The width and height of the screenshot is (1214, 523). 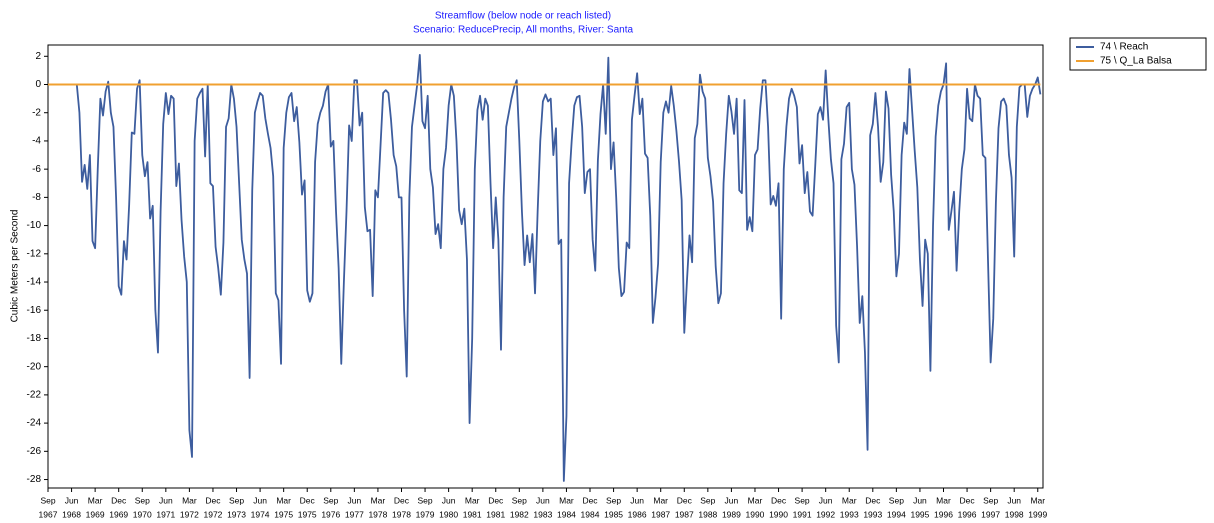 What do you see at coordinates (1138, 54) in the screenshot?
I see `legend-box` at bounding box center [1138, 54].